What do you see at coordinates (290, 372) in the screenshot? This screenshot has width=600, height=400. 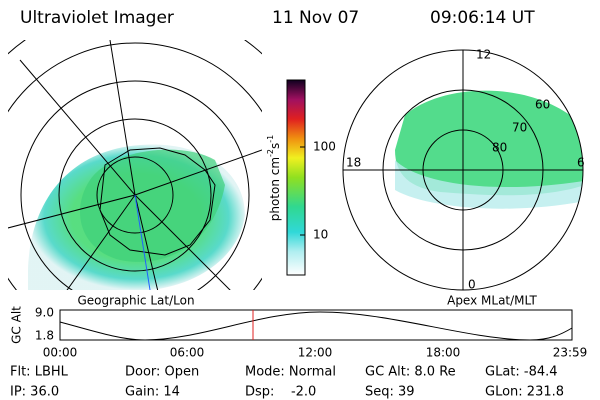 I see `info-field: Mode: Normal` at bounding box center [290, 372].